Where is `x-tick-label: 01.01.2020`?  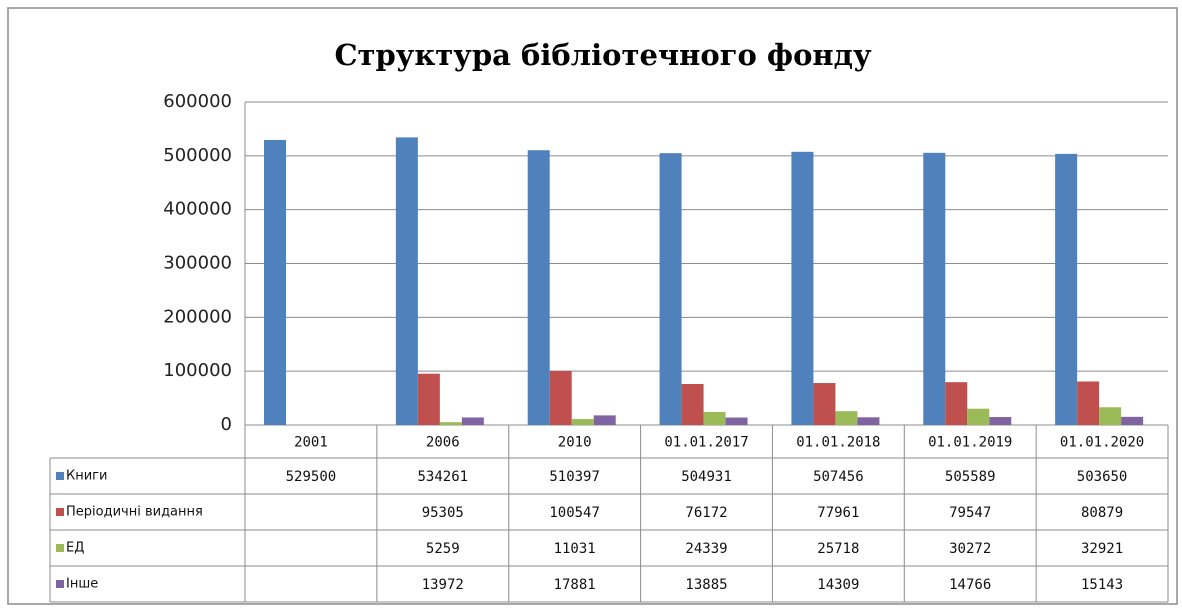 x-tick-label: 01.01.2020 is located at coordinates (1102, 443).